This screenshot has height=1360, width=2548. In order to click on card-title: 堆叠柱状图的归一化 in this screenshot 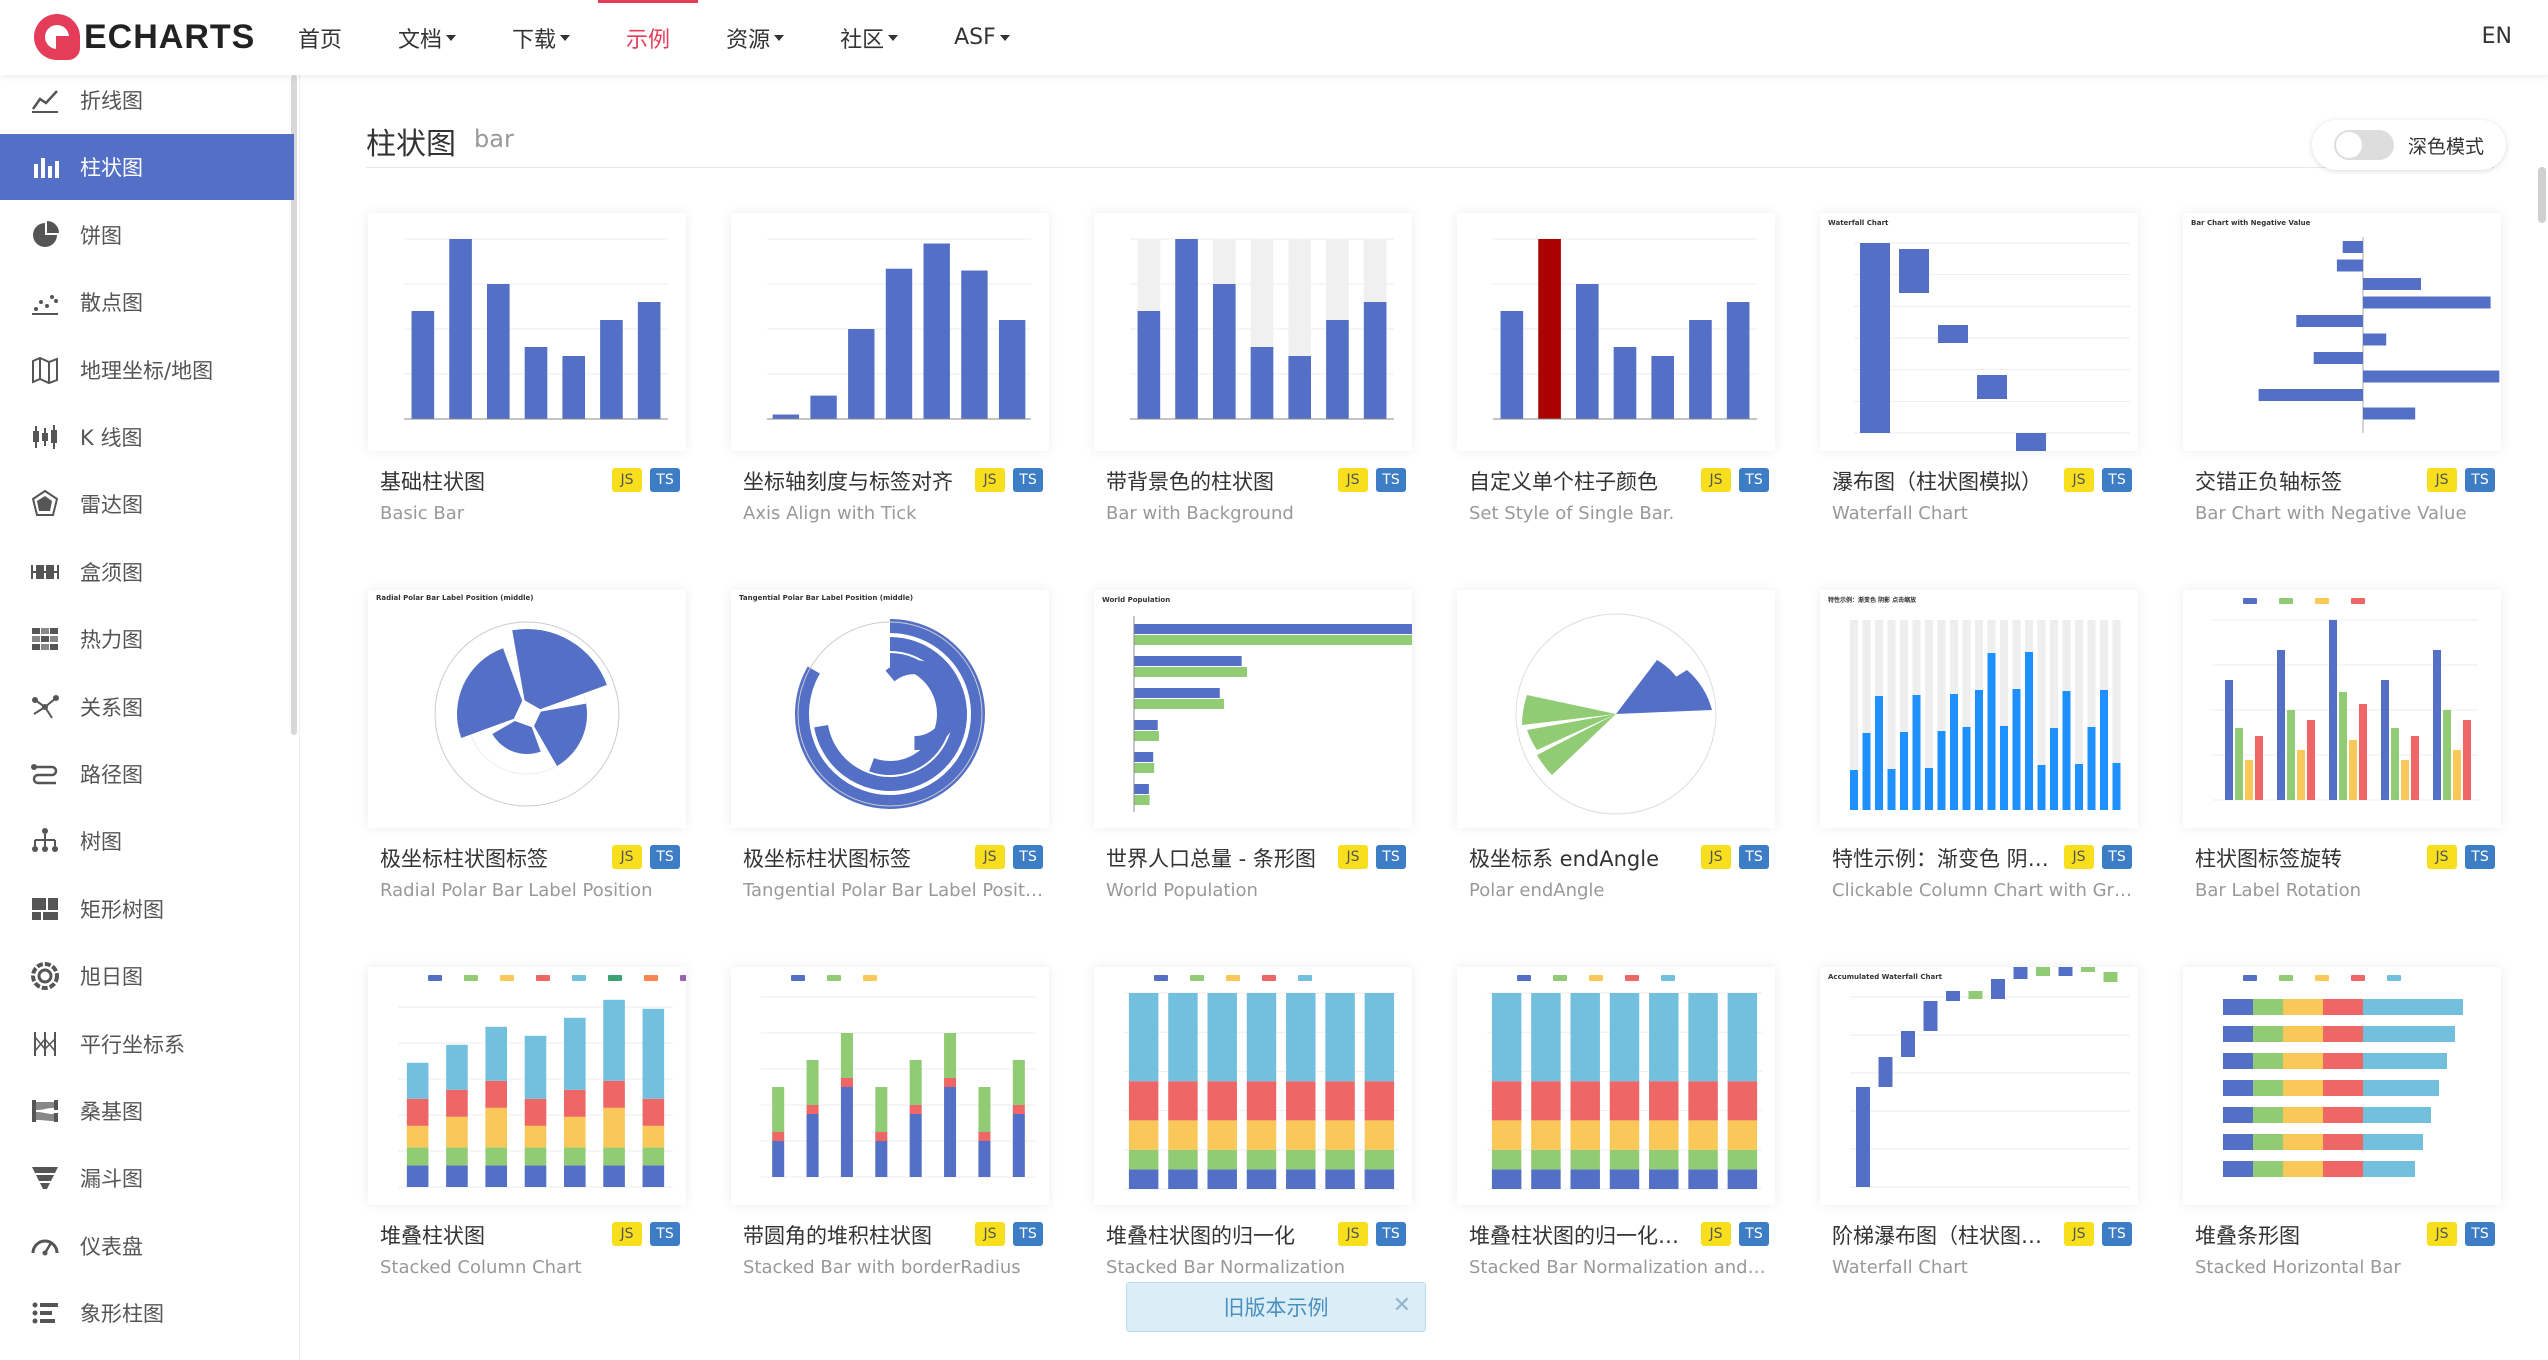, I will do `click(1200, 1236)`.